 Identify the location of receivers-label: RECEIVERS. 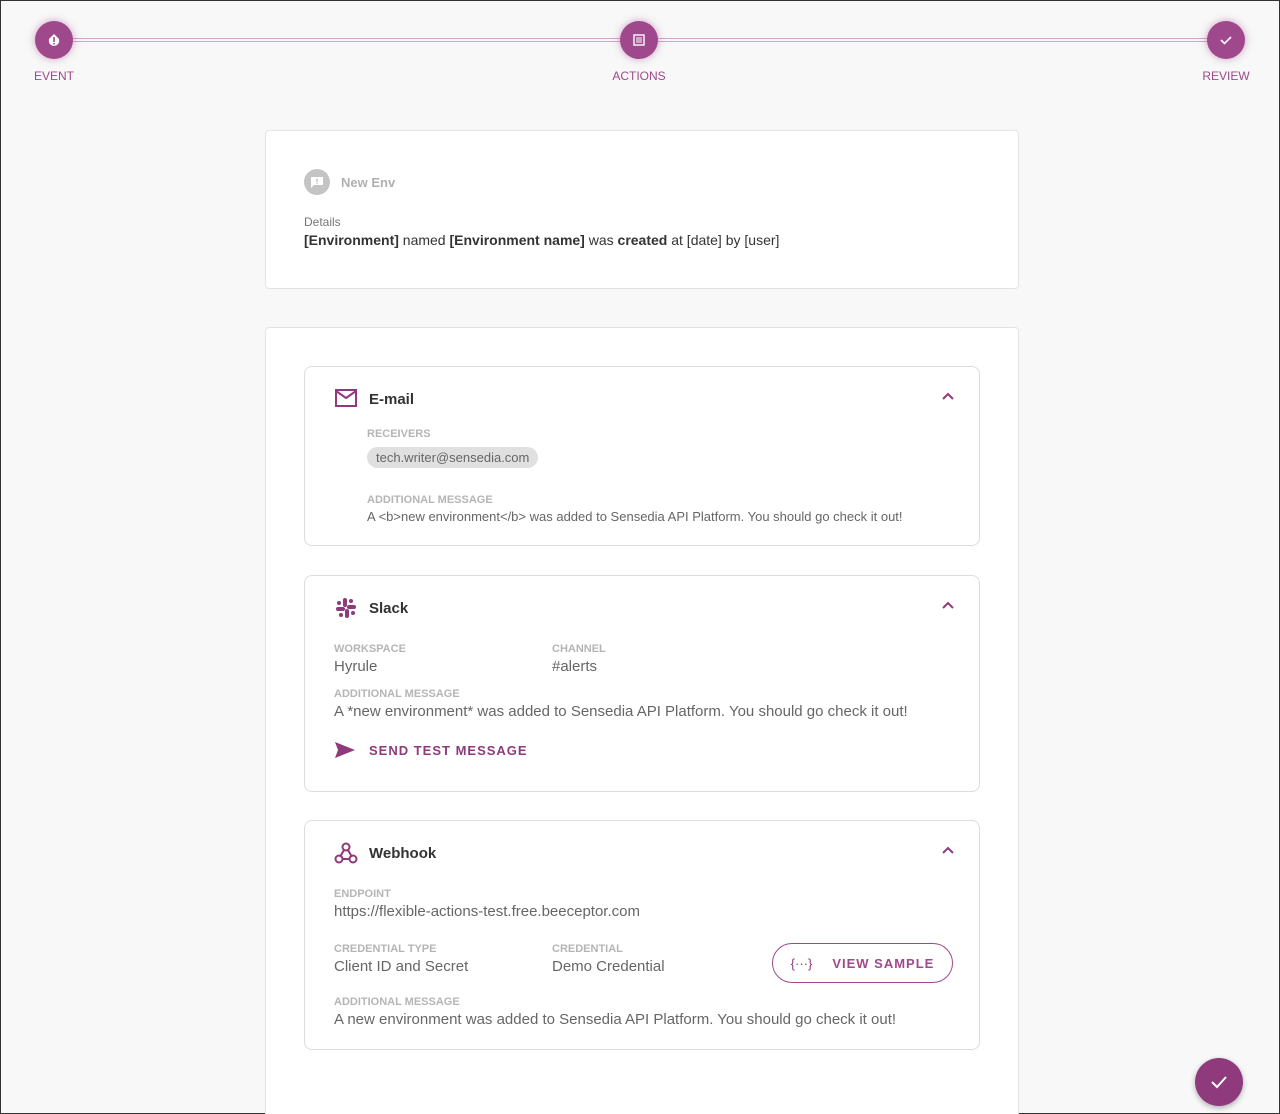
(399, 434).